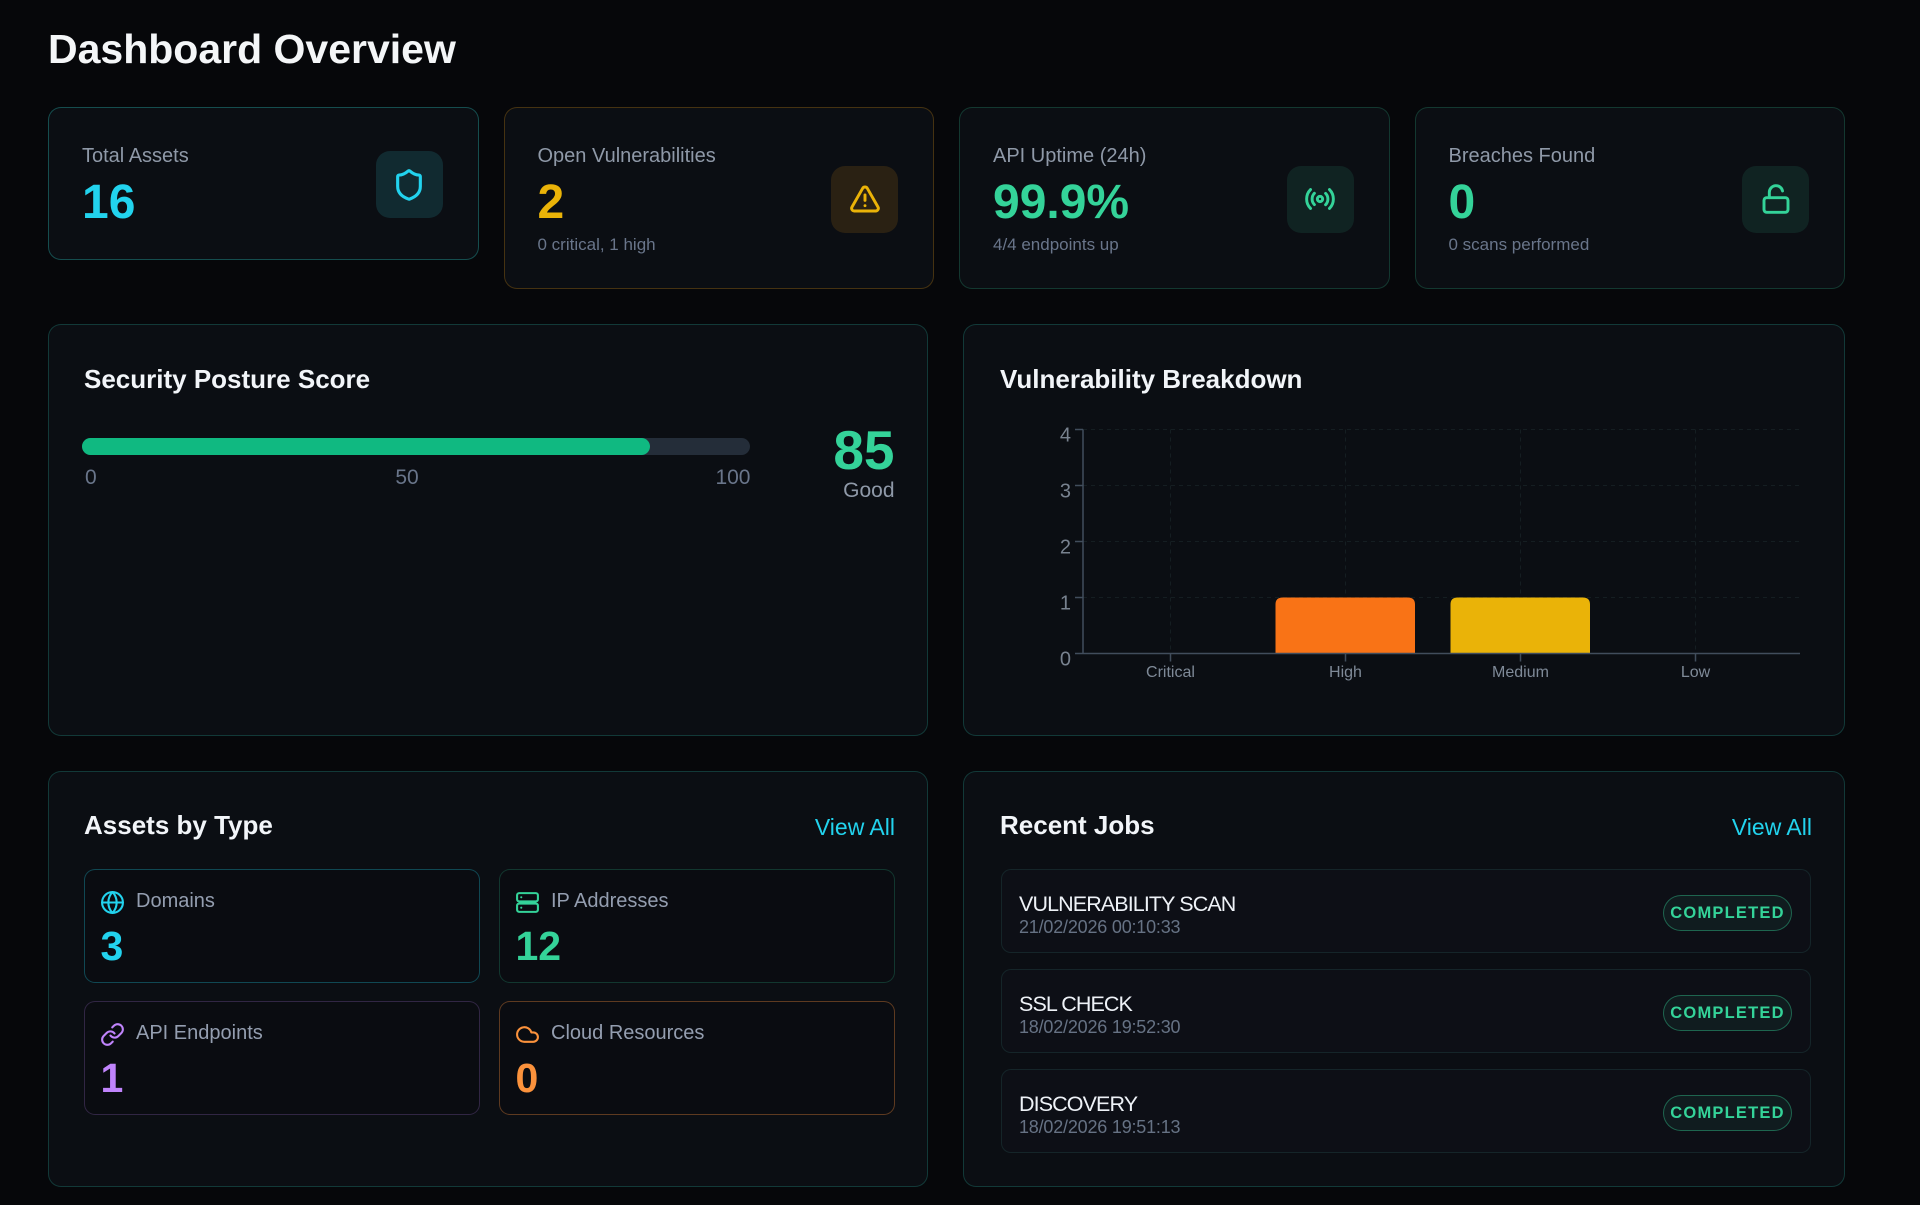 This screenshot has width=1920, height=1205. Describe the element at coordinates (1696, 672) in the screenshot. I see `svg-text: Low` at that location.